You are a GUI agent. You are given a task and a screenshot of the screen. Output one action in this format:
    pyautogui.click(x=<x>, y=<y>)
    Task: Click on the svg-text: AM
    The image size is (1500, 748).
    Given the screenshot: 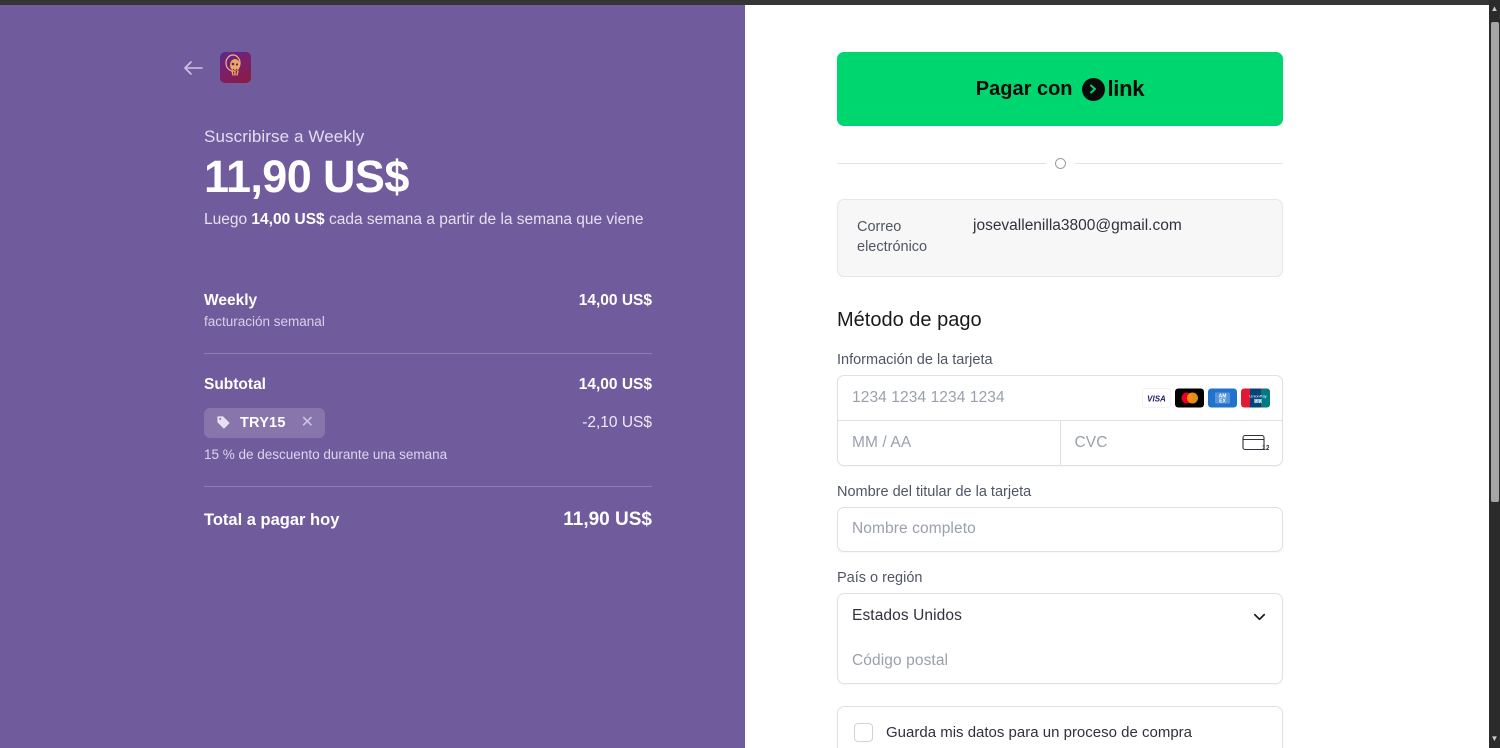 What is the action you would take?
    pyautogui.click(x=1223, y=396)
    